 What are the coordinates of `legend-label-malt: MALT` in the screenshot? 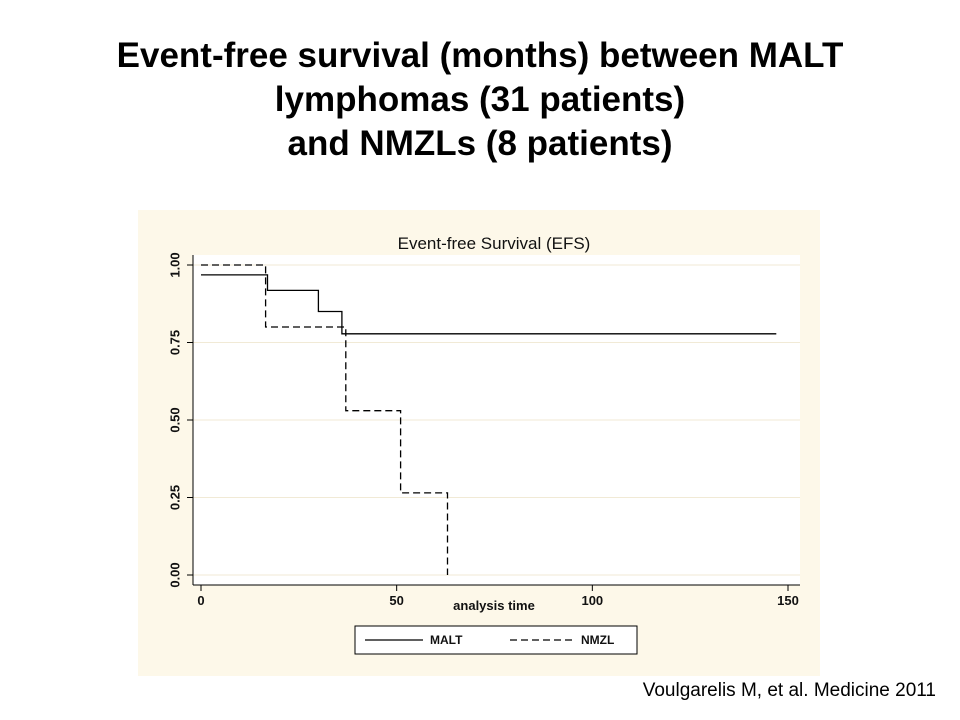 It's located at (446, 640).